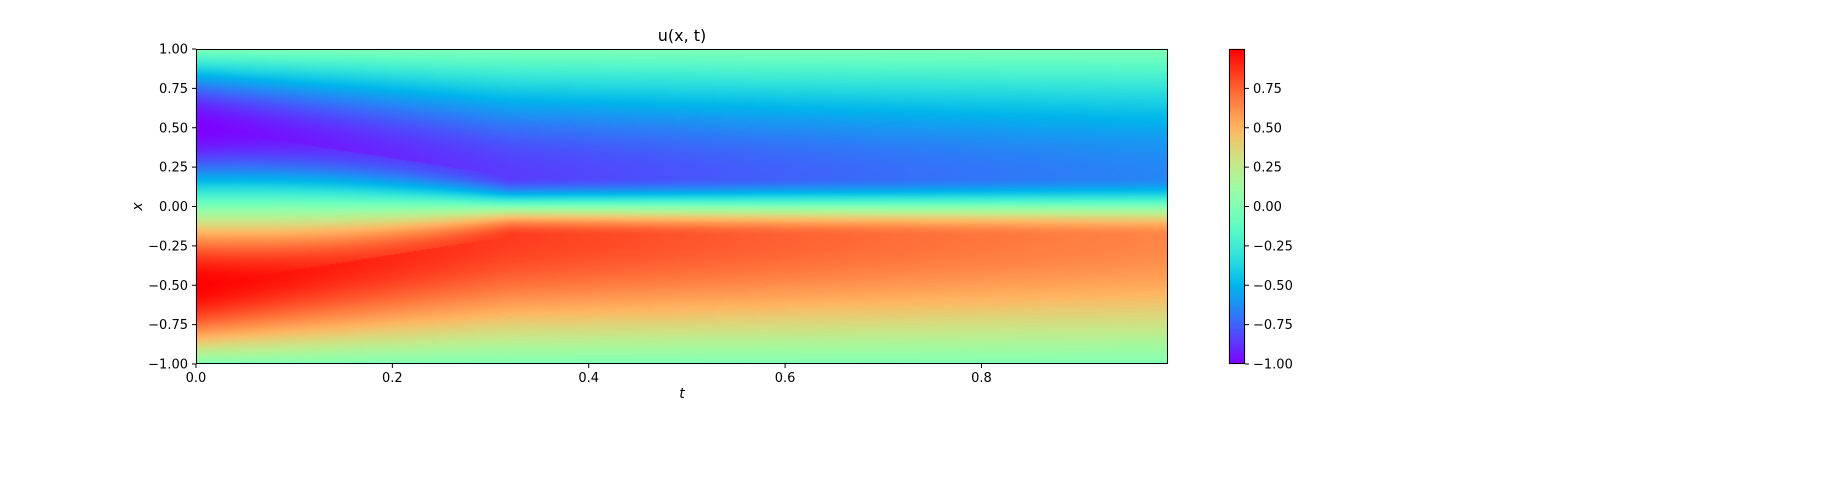 This screenshot has width=1839, height=480. Describe the element at coordinates (1273, 365) in the screenshot. I see `colorbar-tick-label: −1.00` at that location.